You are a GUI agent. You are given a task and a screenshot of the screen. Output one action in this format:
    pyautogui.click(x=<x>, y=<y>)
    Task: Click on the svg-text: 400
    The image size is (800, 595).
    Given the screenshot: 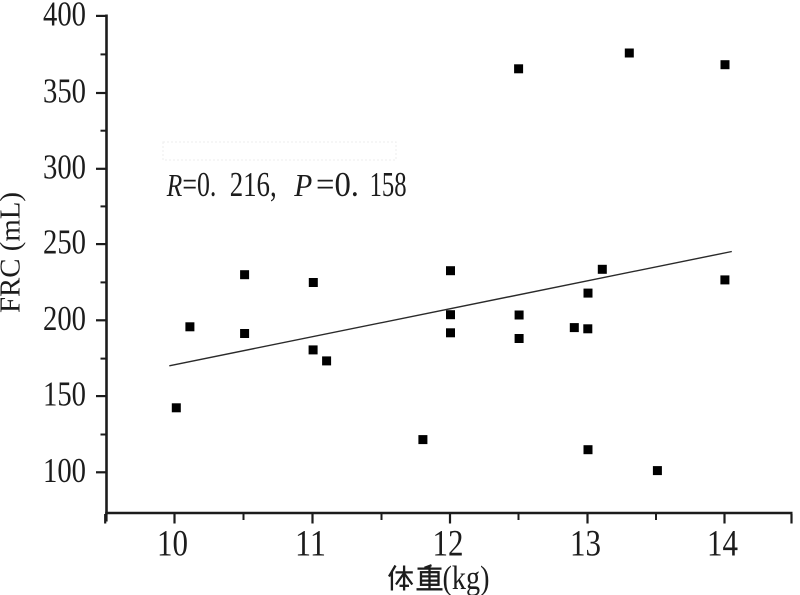 What is the action you would take?
    pyautogui.click(x=64, y=17)
    